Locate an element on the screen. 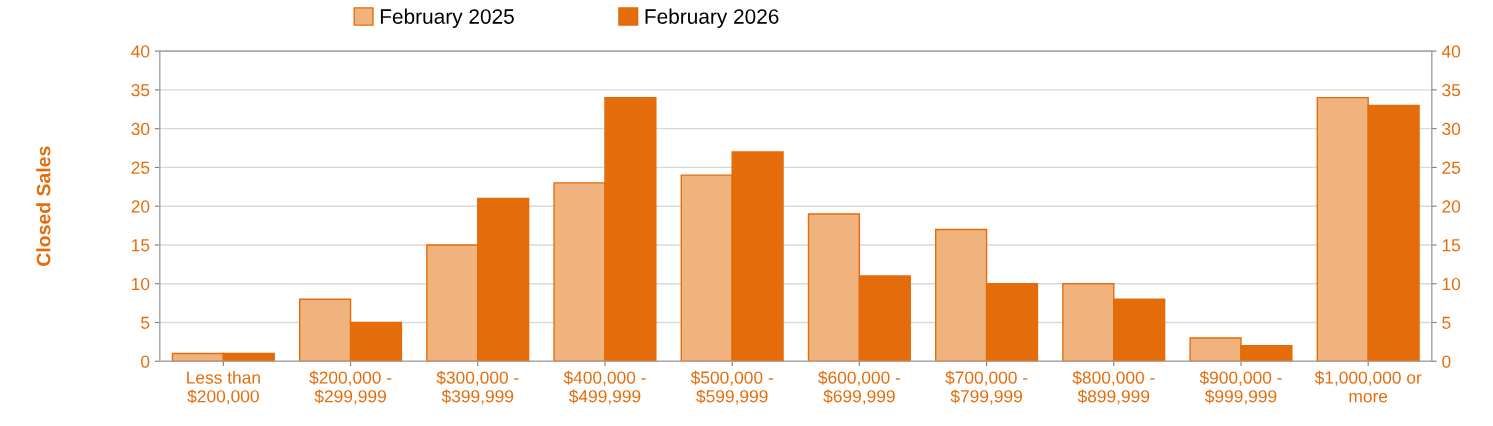 This screenshot has width=1493, height=426. x-tick-label: $200,000 - $299,999 is located at coordinates (350, 387).